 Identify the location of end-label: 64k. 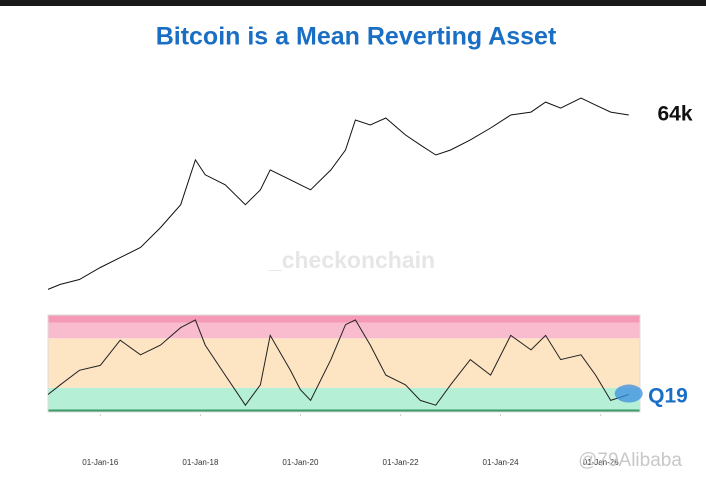
(674, 114).